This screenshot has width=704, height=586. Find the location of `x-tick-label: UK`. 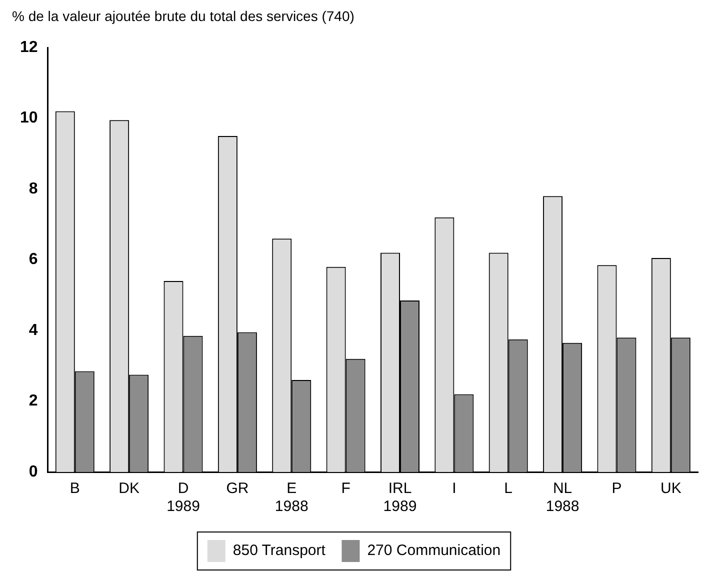

x-tick-label: UK is located at coordinates (671, 489).